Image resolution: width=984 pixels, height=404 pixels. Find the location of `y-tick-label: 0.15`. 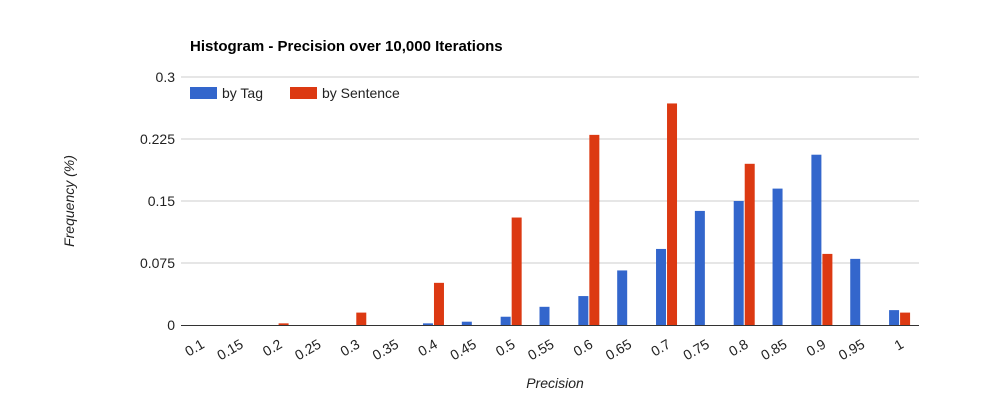

y-tick-label: 0.15 is located at coordinates (161, 201).